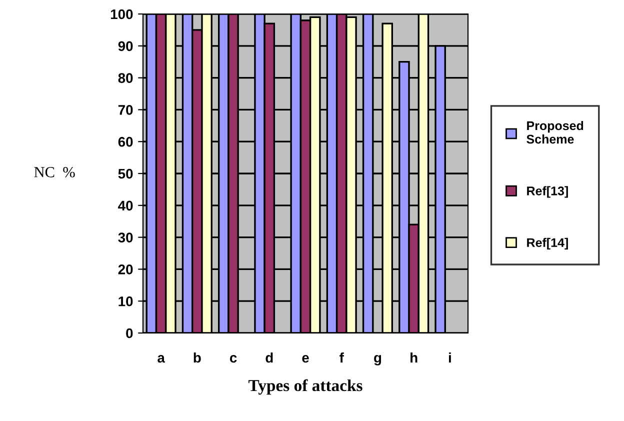 This screenshot has width=624, height=421. What do you see at coordinates (342, 357) in the screenshot?
I see `x-tick-label: f` at bounding box center [342, 357].